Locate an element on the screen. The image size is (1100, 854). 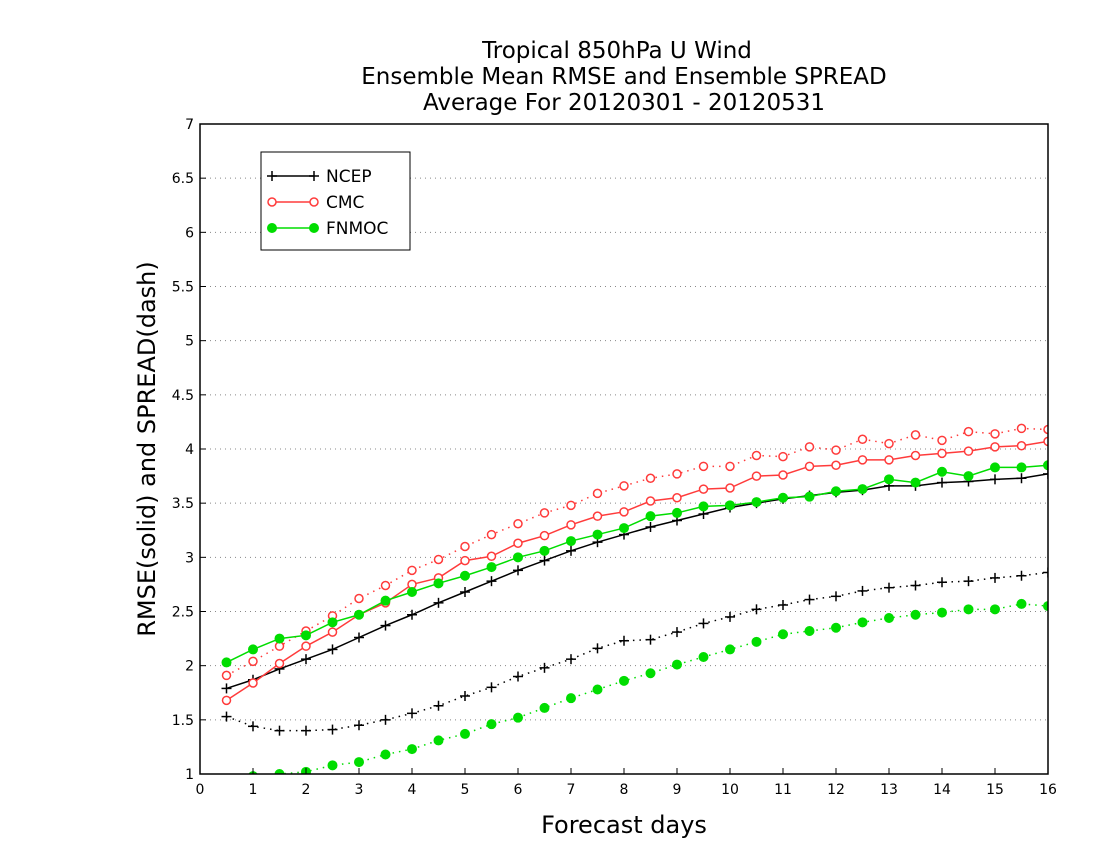
x-tick-label: 5 is located at coordinates (465, 790).